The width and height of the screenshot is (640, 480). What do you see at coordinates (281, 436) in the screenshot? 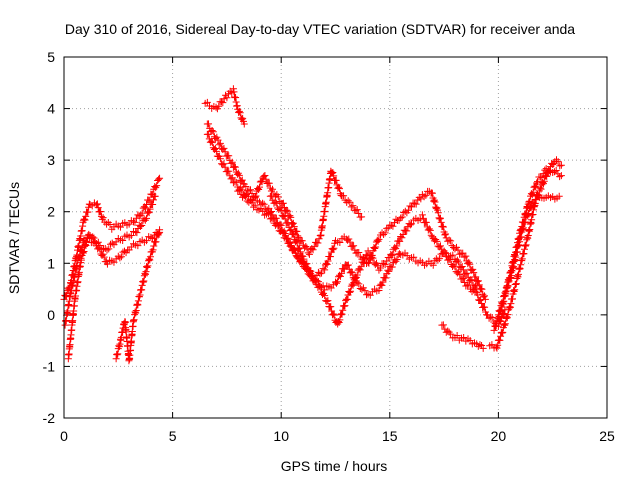
I see `x-tick-label: 10` at bounding box center [281, 436].